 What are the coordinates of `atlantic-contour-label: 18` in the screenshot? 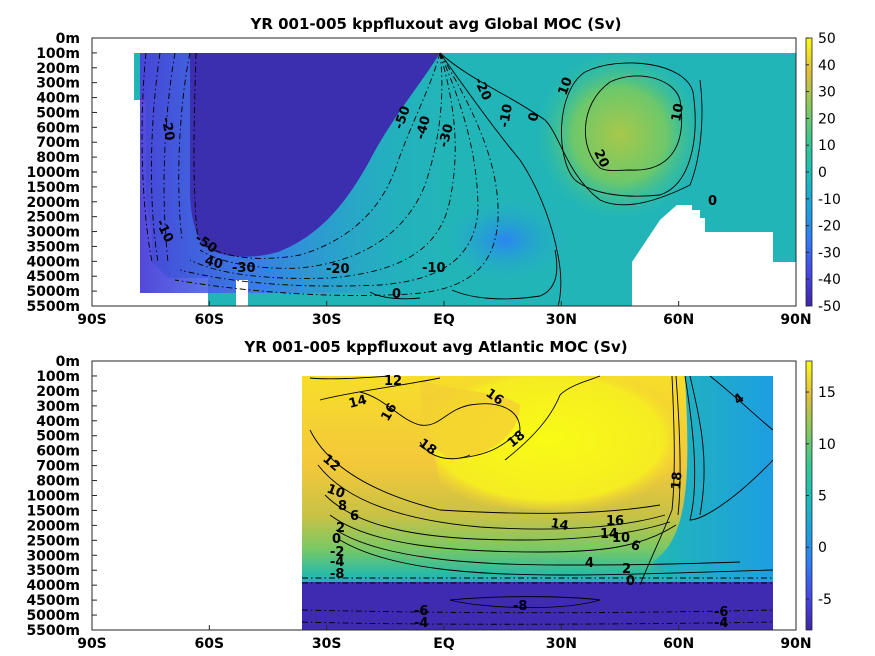 It's located at (677, 480).